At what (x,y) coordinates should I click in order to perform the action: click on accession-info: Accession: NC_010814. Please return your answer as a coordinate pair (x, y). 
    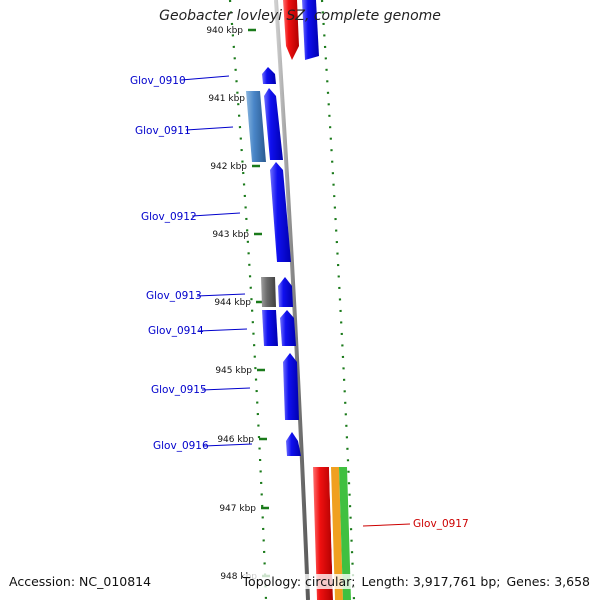
    Looking at the image, I should click on (80, 581).